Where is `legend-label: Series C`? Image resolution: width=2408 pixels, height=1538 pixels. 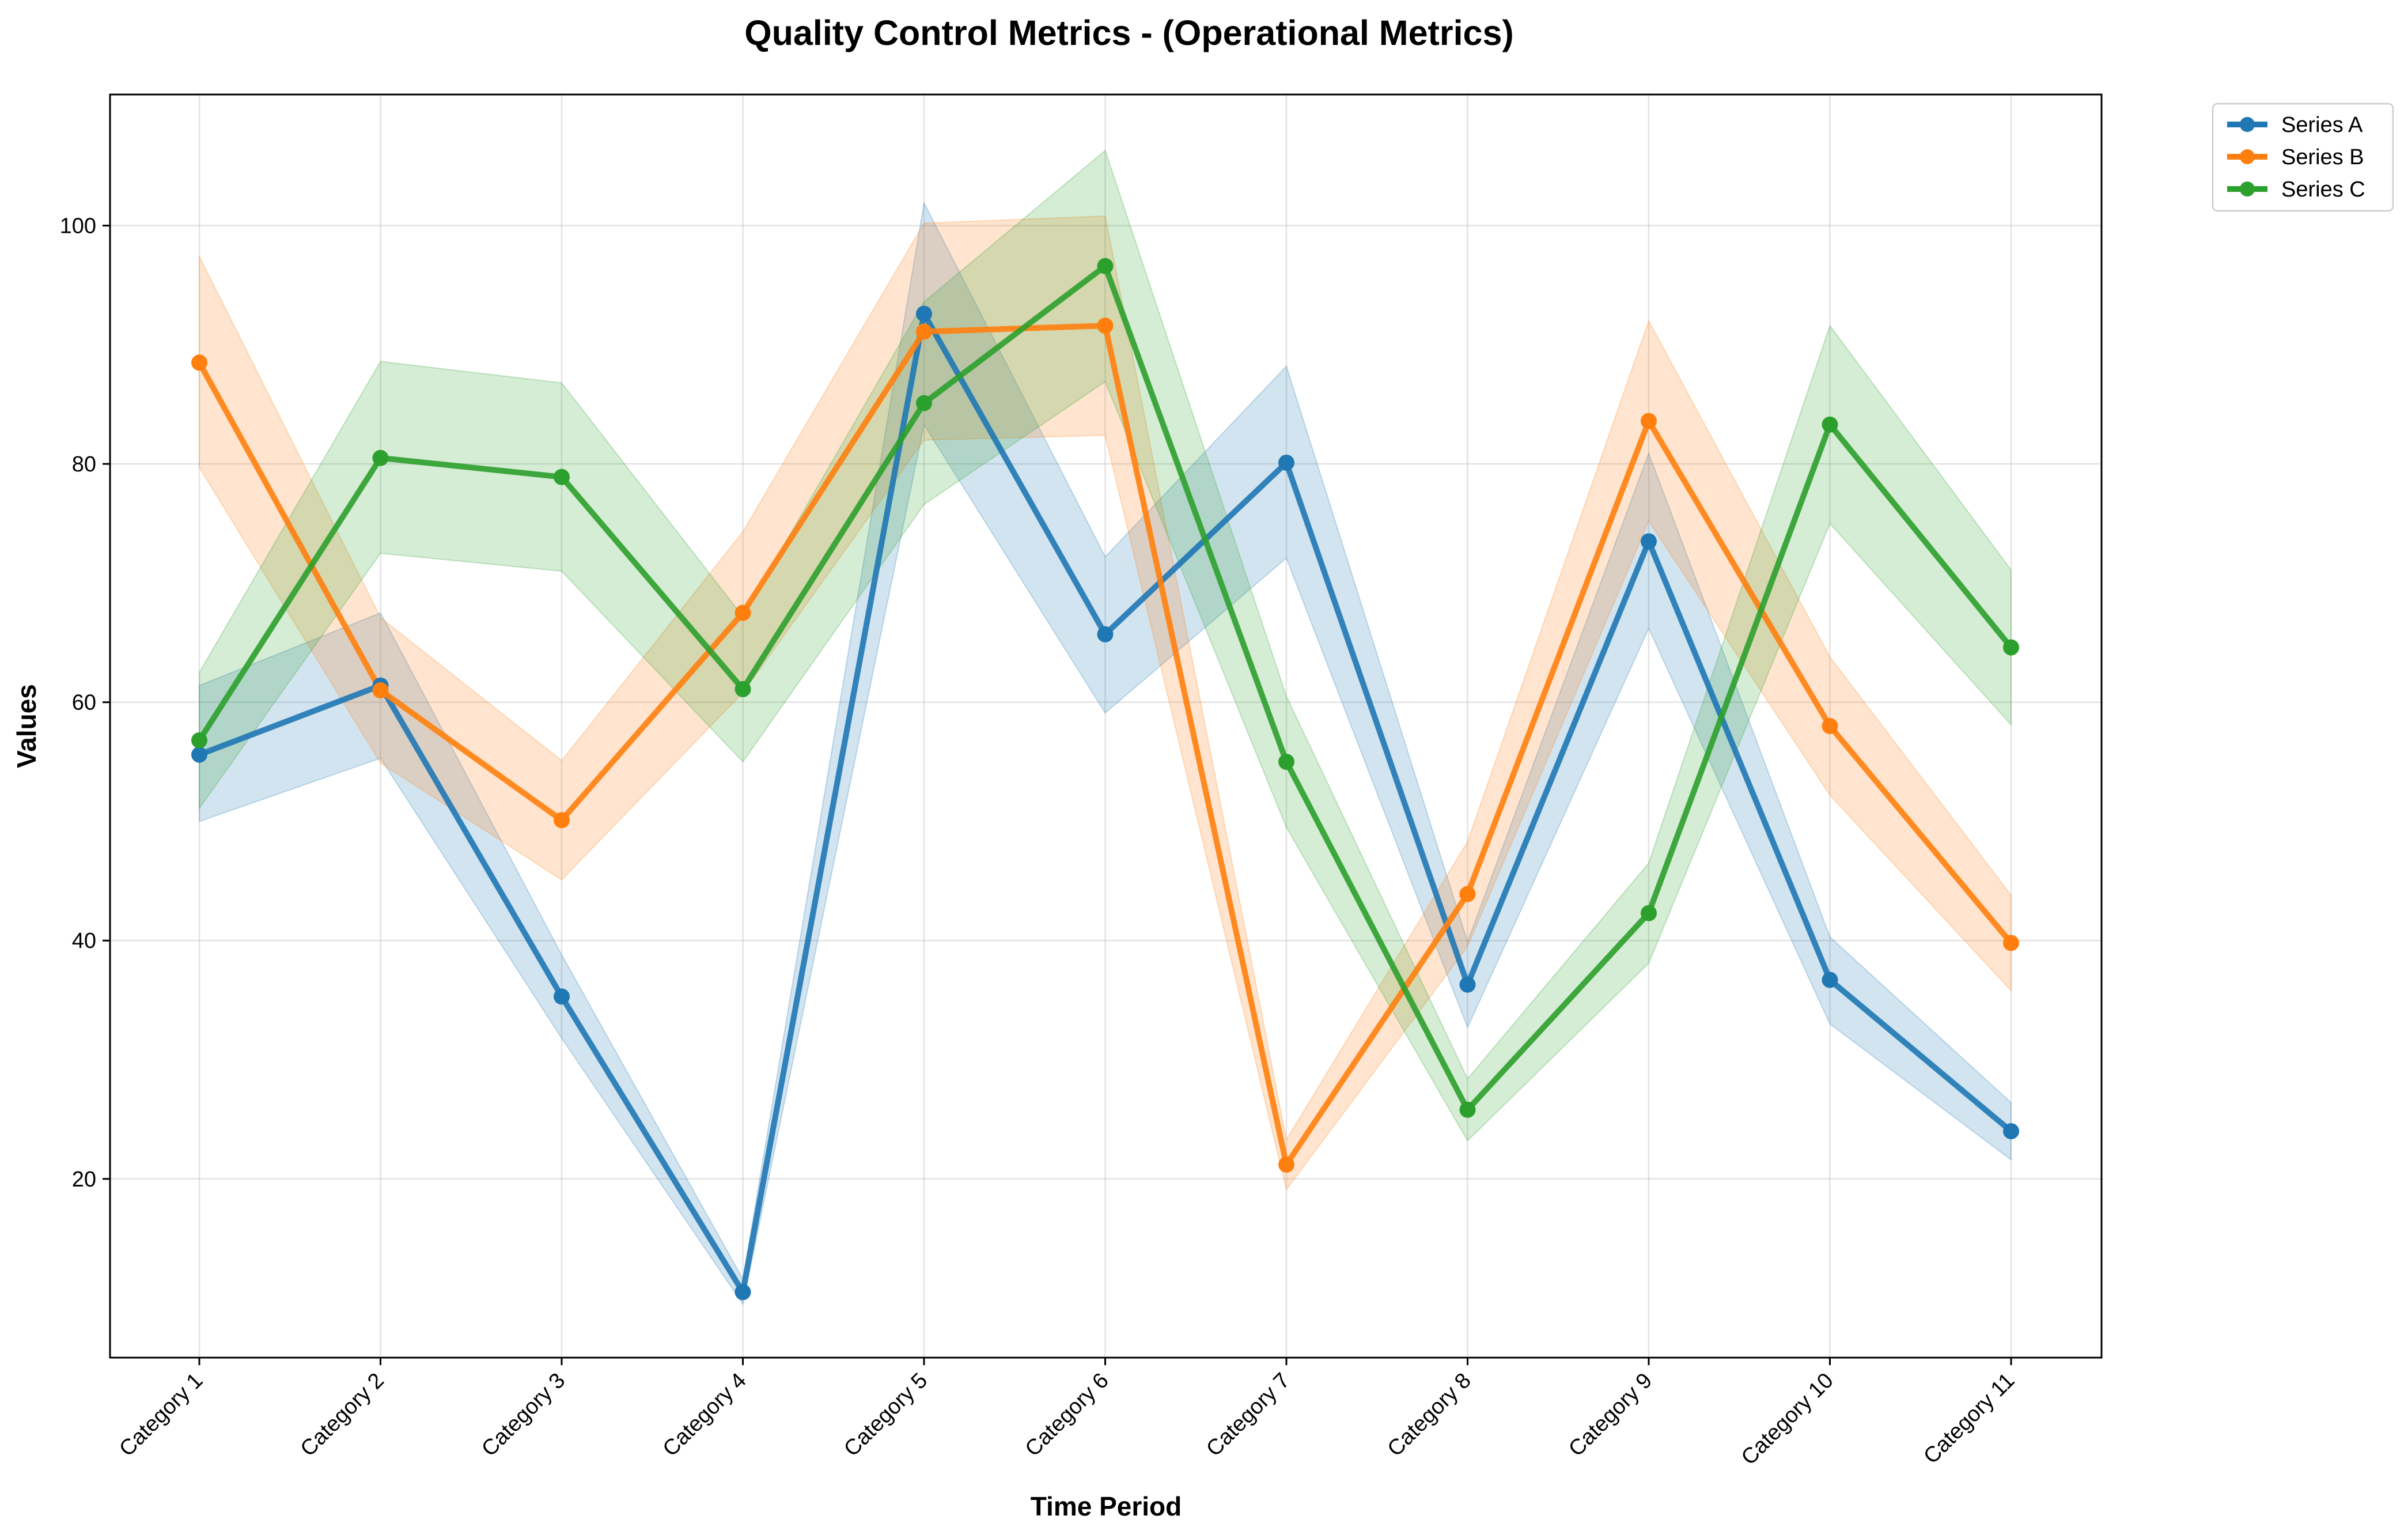 legend-label: Series C is located at coordinates (2323, 189).